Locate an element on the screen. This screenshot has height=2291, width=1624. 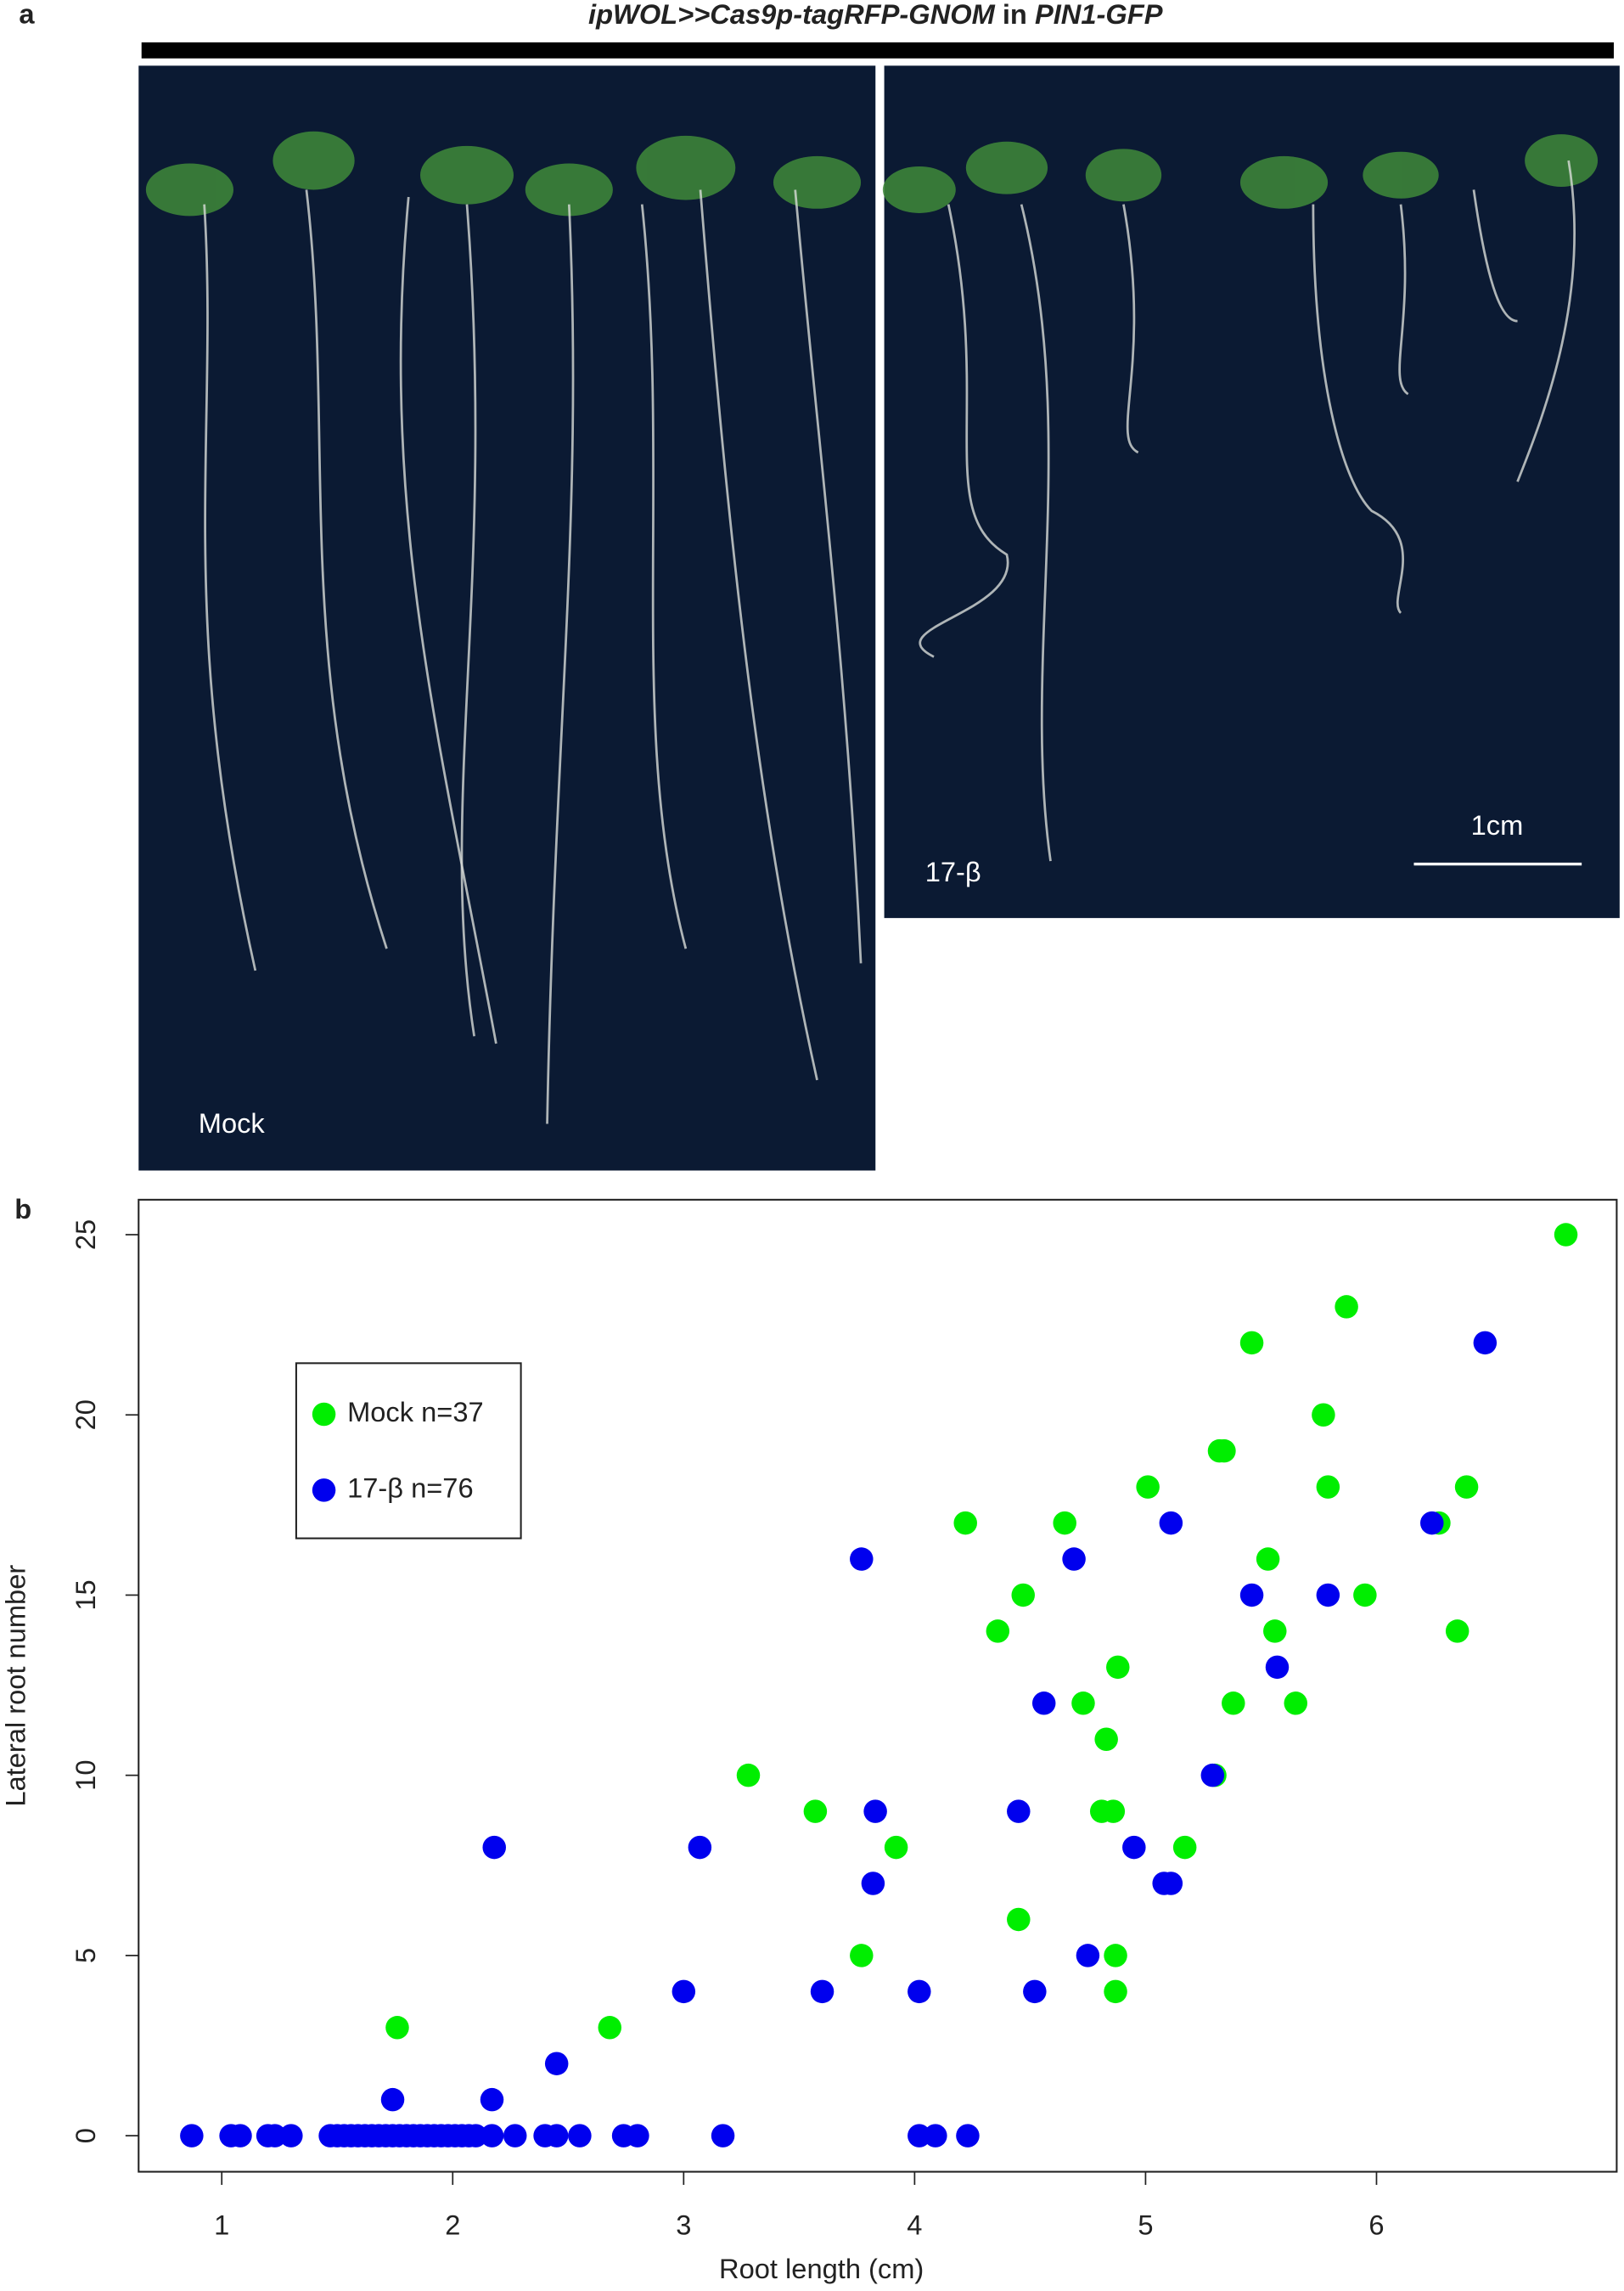
y-tick-label: 15 is located at coordinates (85, 1595).